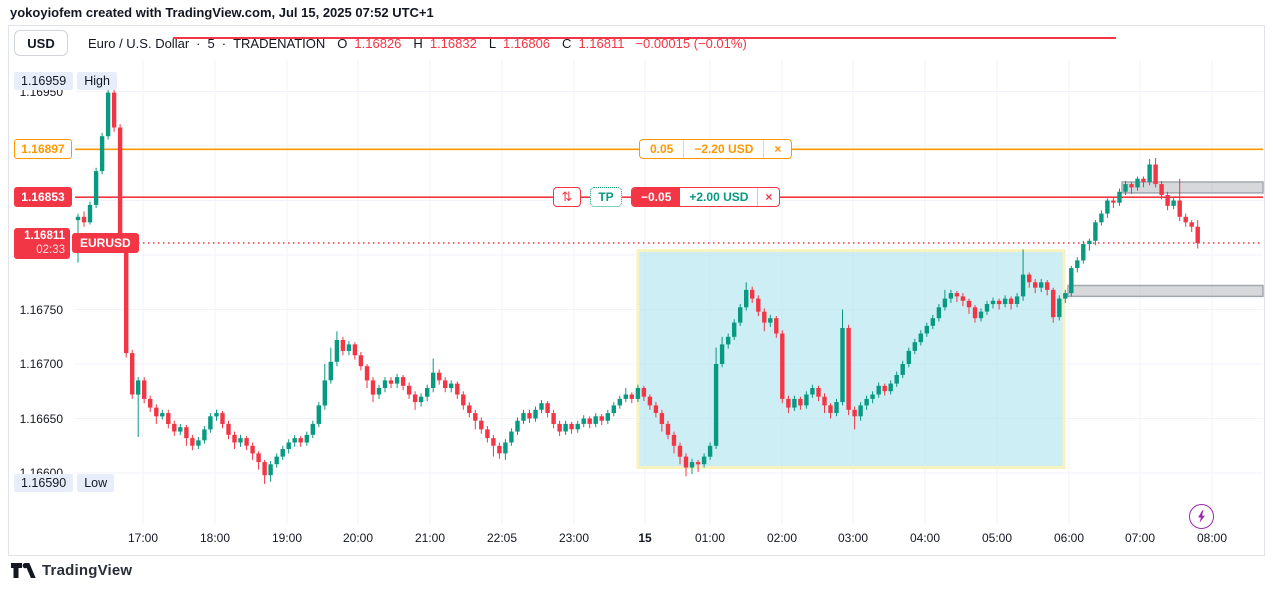  I want to click on reverse-icon: ⇅, so click(567, 197).